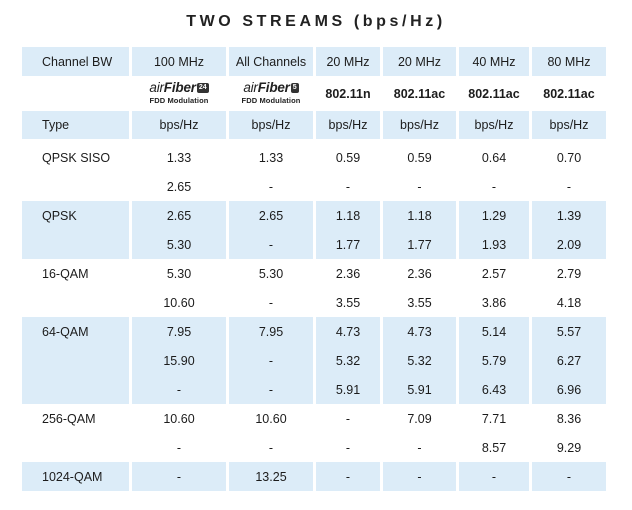  I want to click on product-label-empty, so click(75, 93).